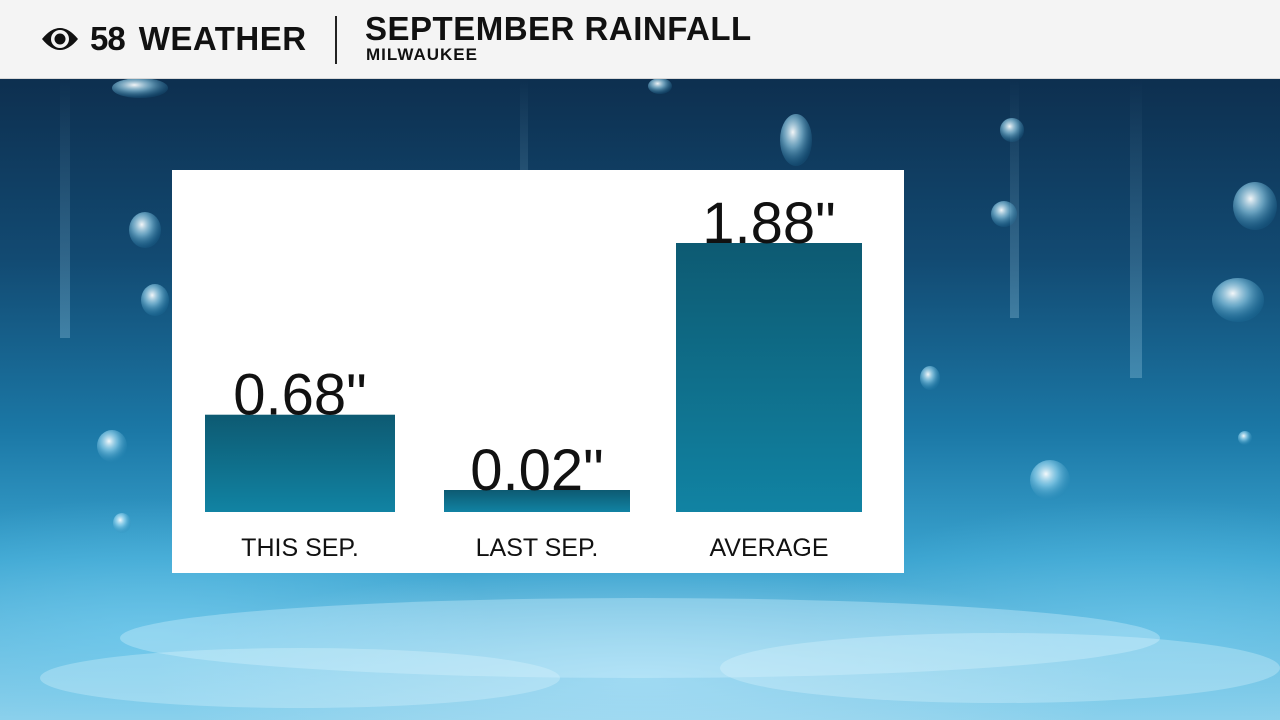  I want to click on header-bar: 58 WEATHER SEPTEMBER RAINFALL MILWAUKEE, so click(640, 39).